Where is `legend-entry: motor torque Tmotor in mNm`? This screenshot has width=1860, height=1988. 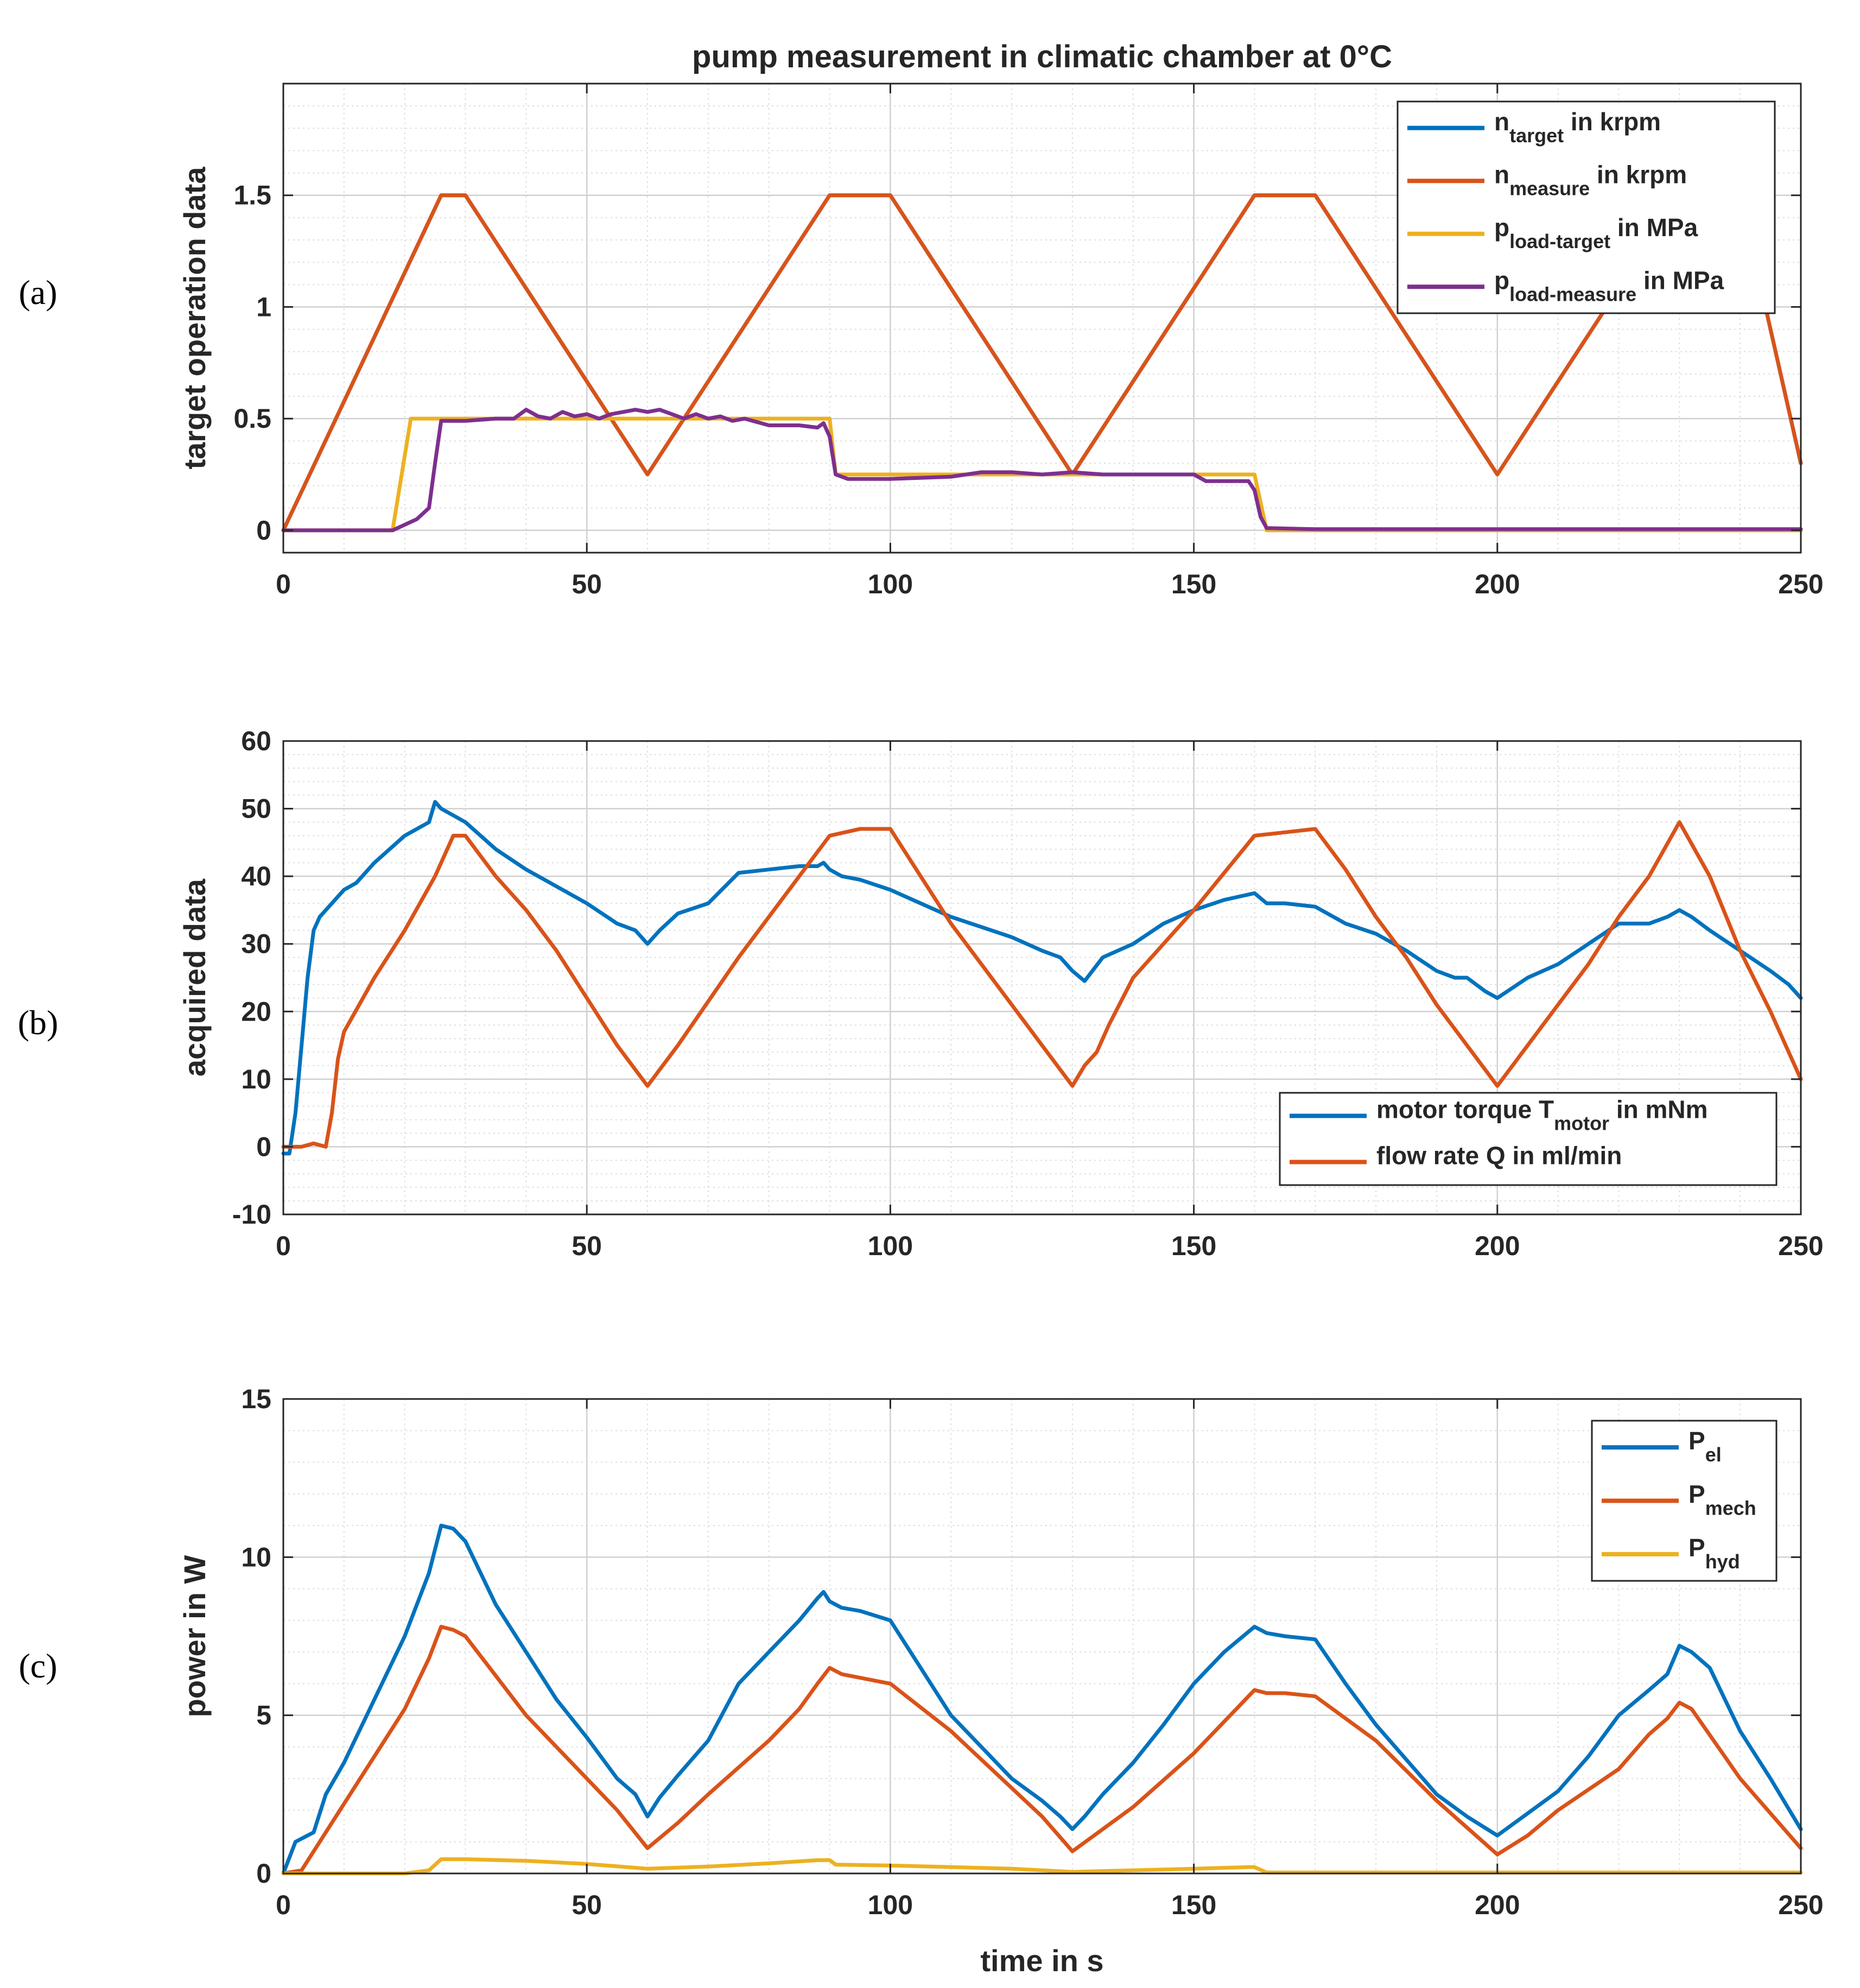 legend-entry: motor torque Tmotor in mNm is located at coordinates (1542, 1115).